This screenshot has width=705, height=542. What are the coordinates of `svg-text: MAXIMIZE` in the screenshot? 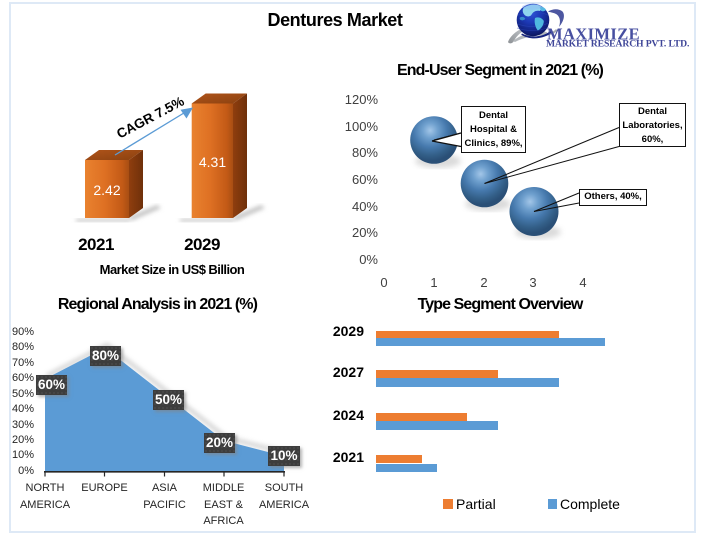 It's located at (593, 34).